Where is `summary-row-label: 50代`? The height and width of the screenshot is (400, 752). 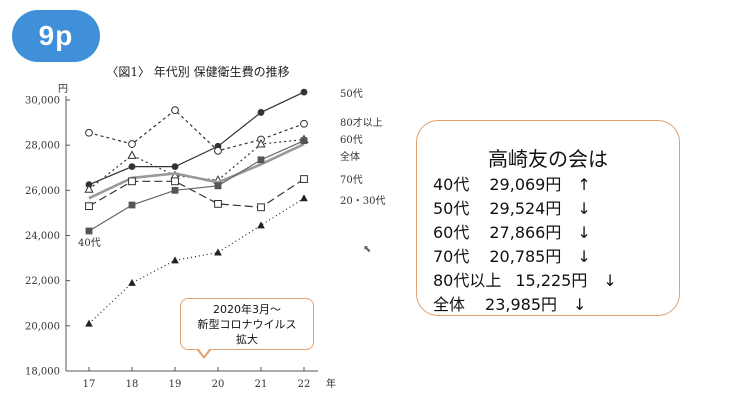
summary-row-label: 50代 is located at coordinates (451, 208).